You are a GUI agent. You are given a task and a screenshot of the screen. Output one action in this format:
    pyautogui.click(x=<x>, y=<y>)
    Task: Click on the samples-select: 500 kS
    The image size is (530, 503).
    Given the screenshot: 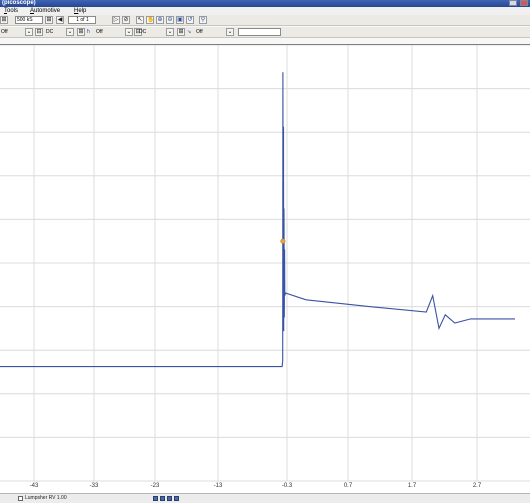 What is the action you would take?
    pyautogui.click(x=29, y=20)
    